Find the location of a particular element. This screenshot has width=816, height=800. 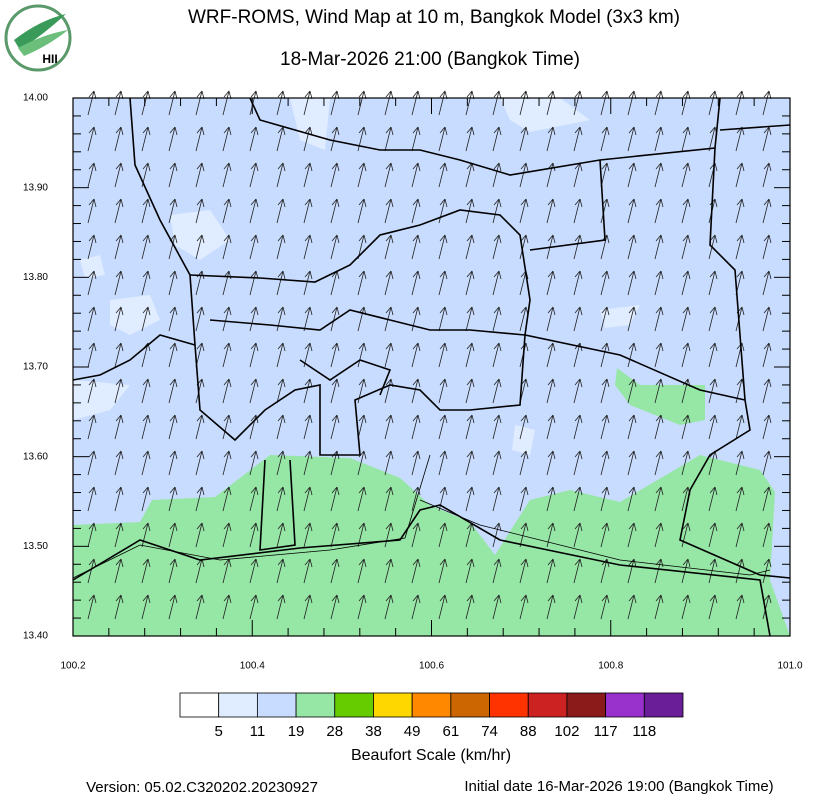

patch is located at coordinates (135, 315).